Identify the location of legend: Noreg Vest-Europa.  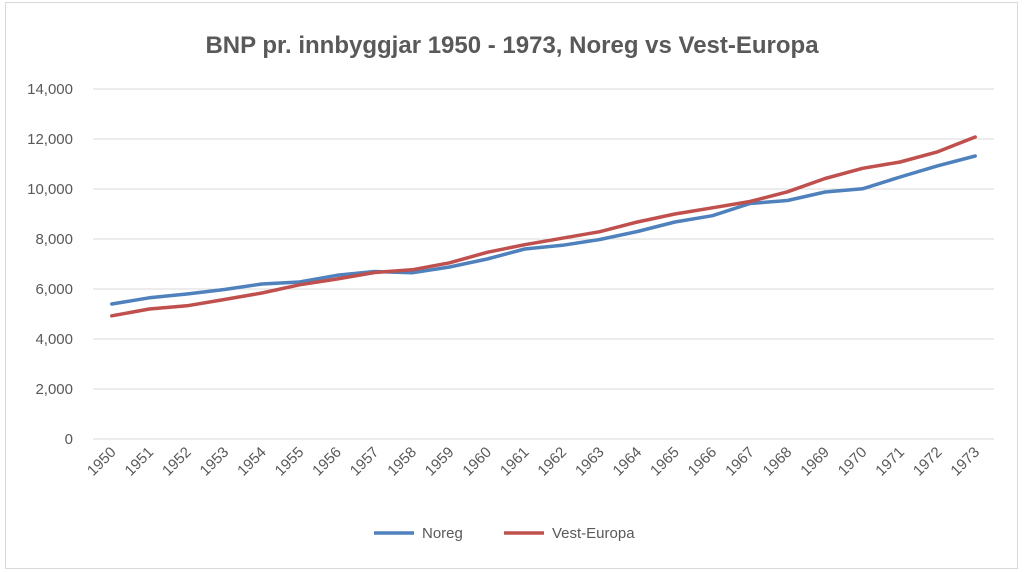
(504, 533).